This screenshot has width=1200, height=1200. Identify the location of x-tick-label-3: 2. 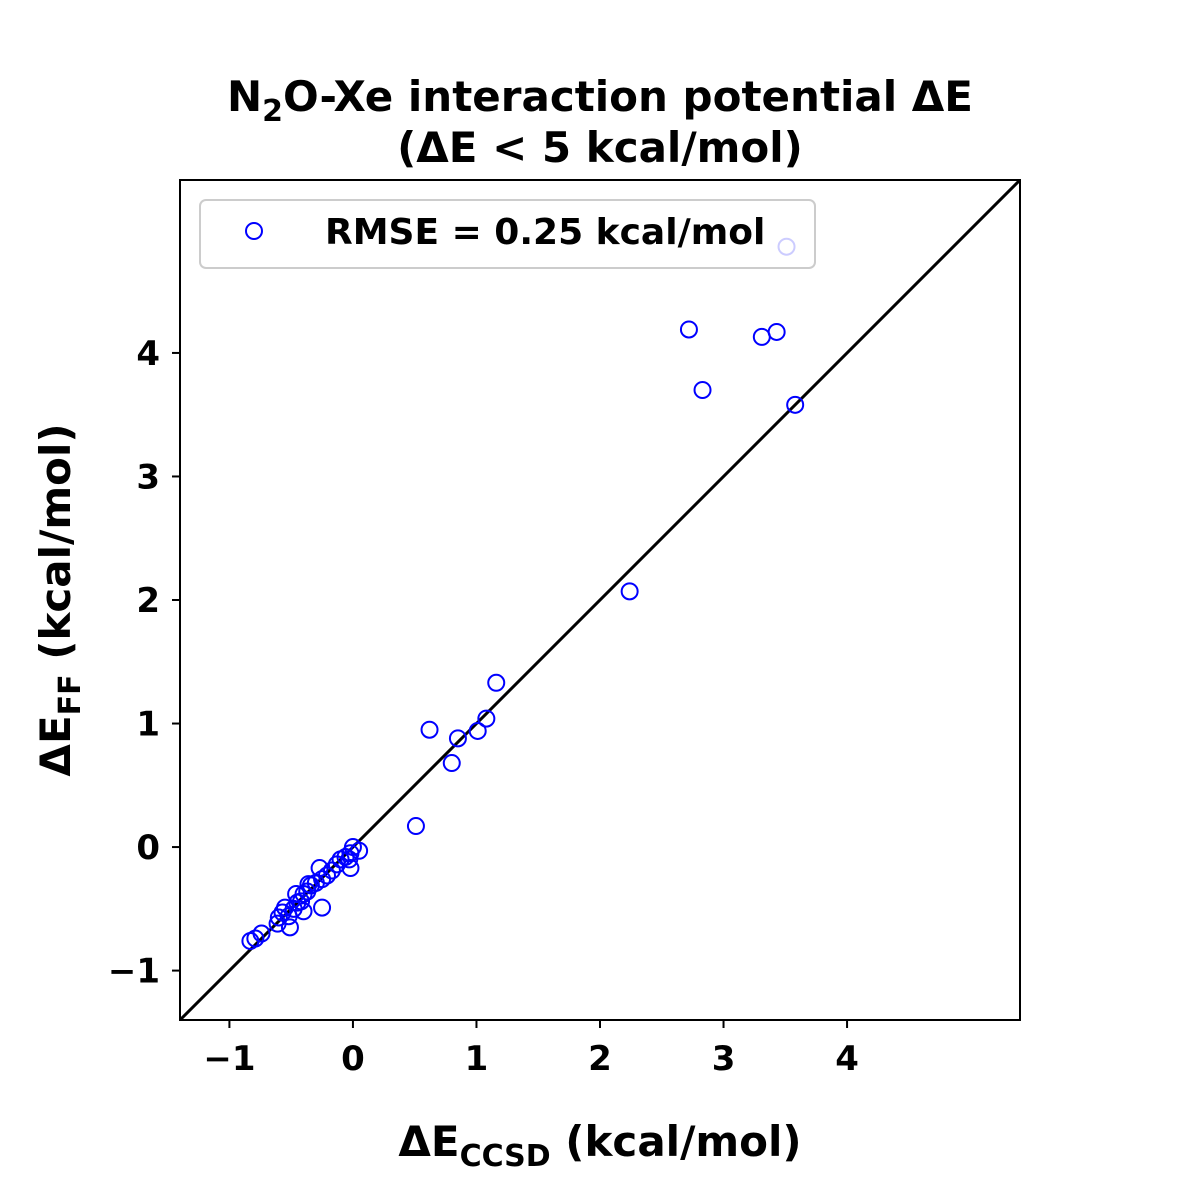
(600, 1059).